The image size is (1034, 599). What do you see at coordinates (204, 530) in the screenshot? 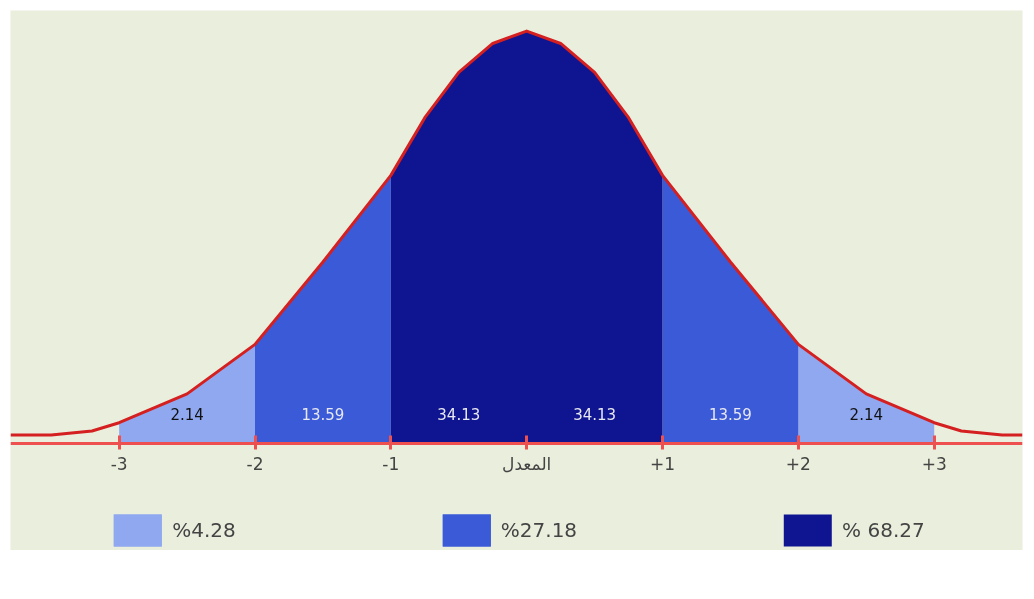
I see `legend-label: %4.28` at bounding box center [204, 530].